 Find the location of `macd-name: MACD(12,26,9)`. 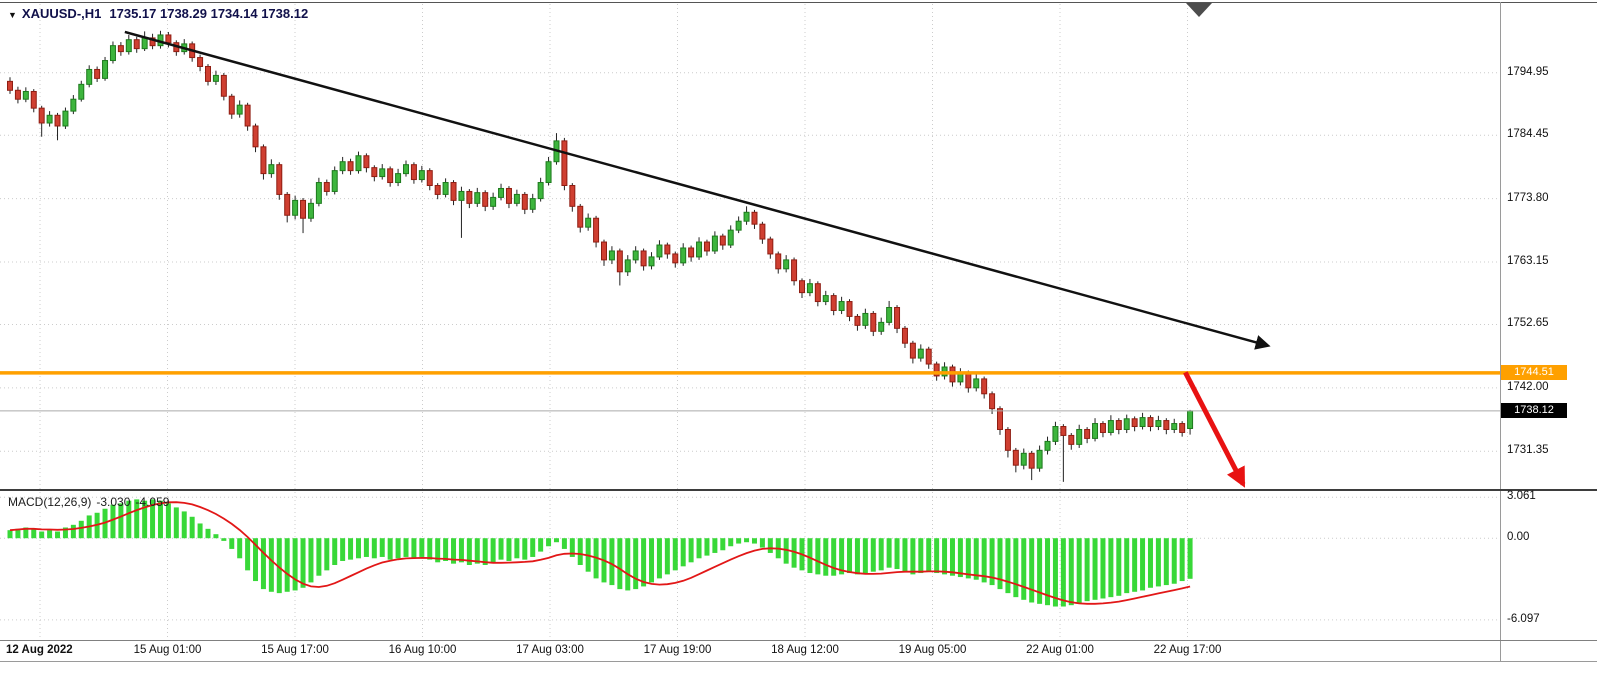

macd-name: MACD(12,26,9) is located at coordinates (50, 502).